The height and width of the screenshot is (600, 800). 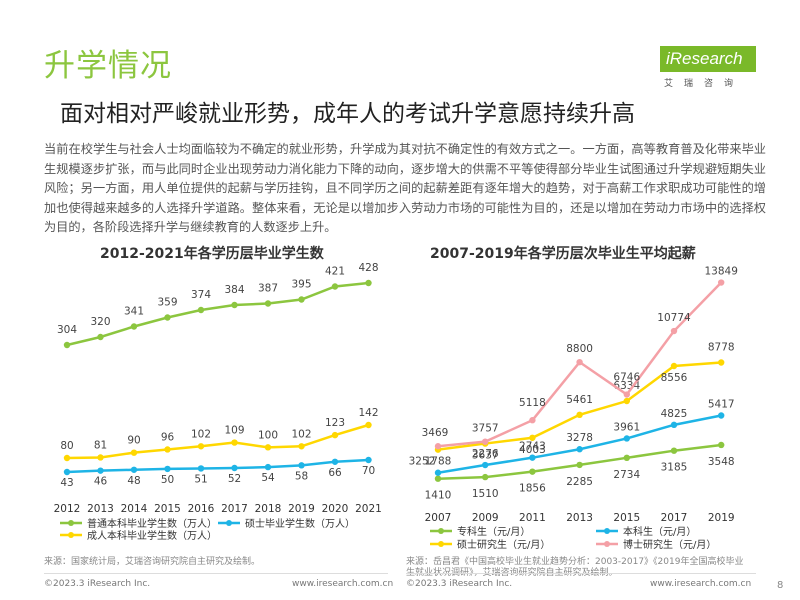 What do you see at coordinates (66, 483) in the screenshot?
I see `data-label-2-0: 43` at bounding box center [66, 483].